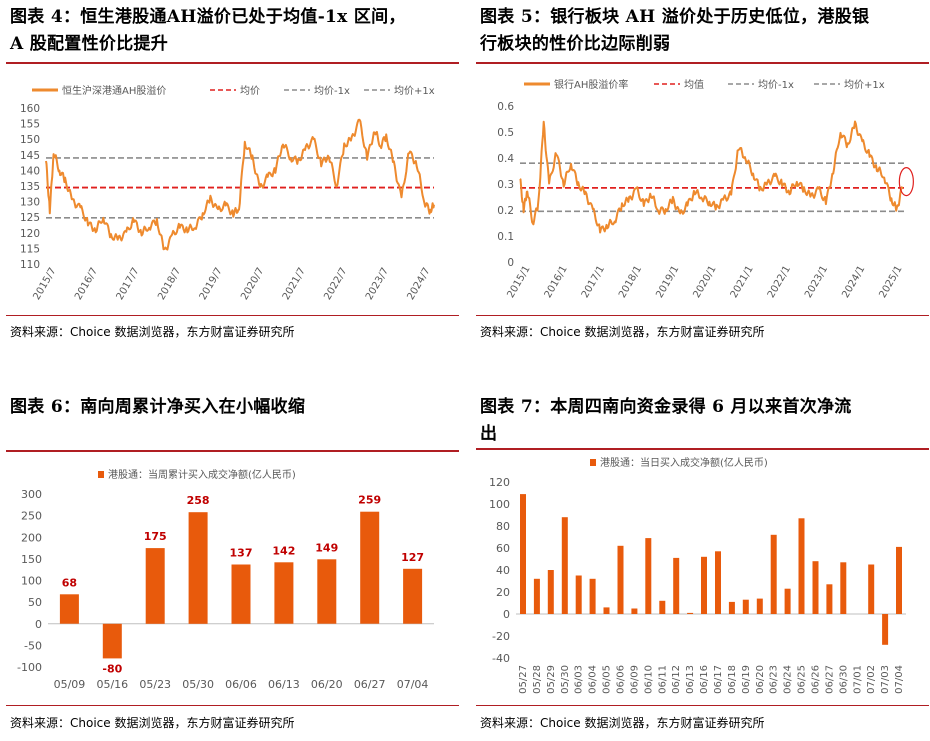 This screenshot has height=741, width=930. Describe the element at coordinates (694, 84) in the screenshot. I see `fig5-legend-label-1: 均值` at that location.